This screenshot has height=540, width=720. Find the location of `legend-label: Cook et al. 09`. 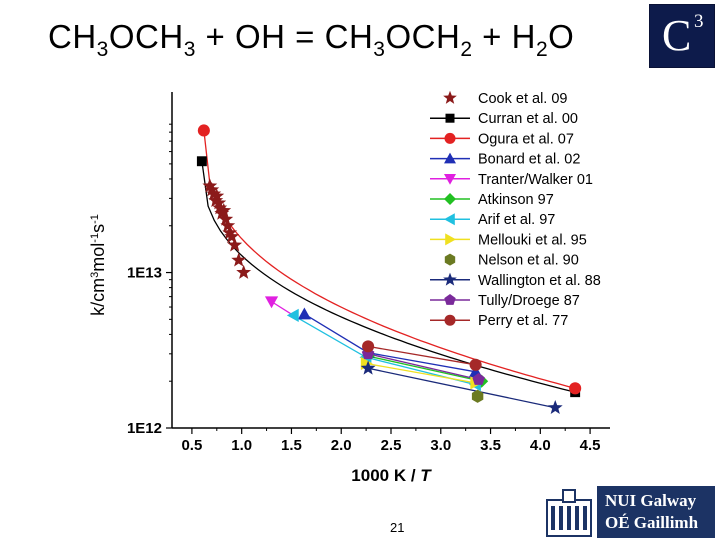

legend-label: Cook et al. 09 is located at coordinates (522, 99).